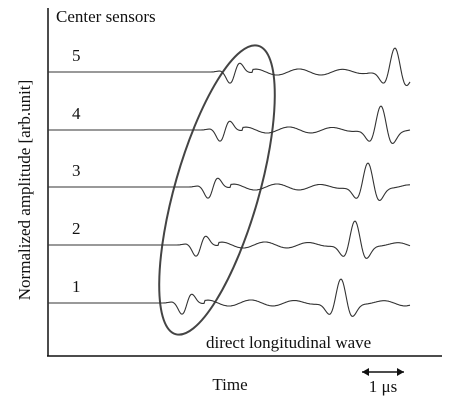 The width and height of the screenshot is (450, 400). I want to click on y-axis-label: Normalized amplitude [arb.unit], so click(24, 190).